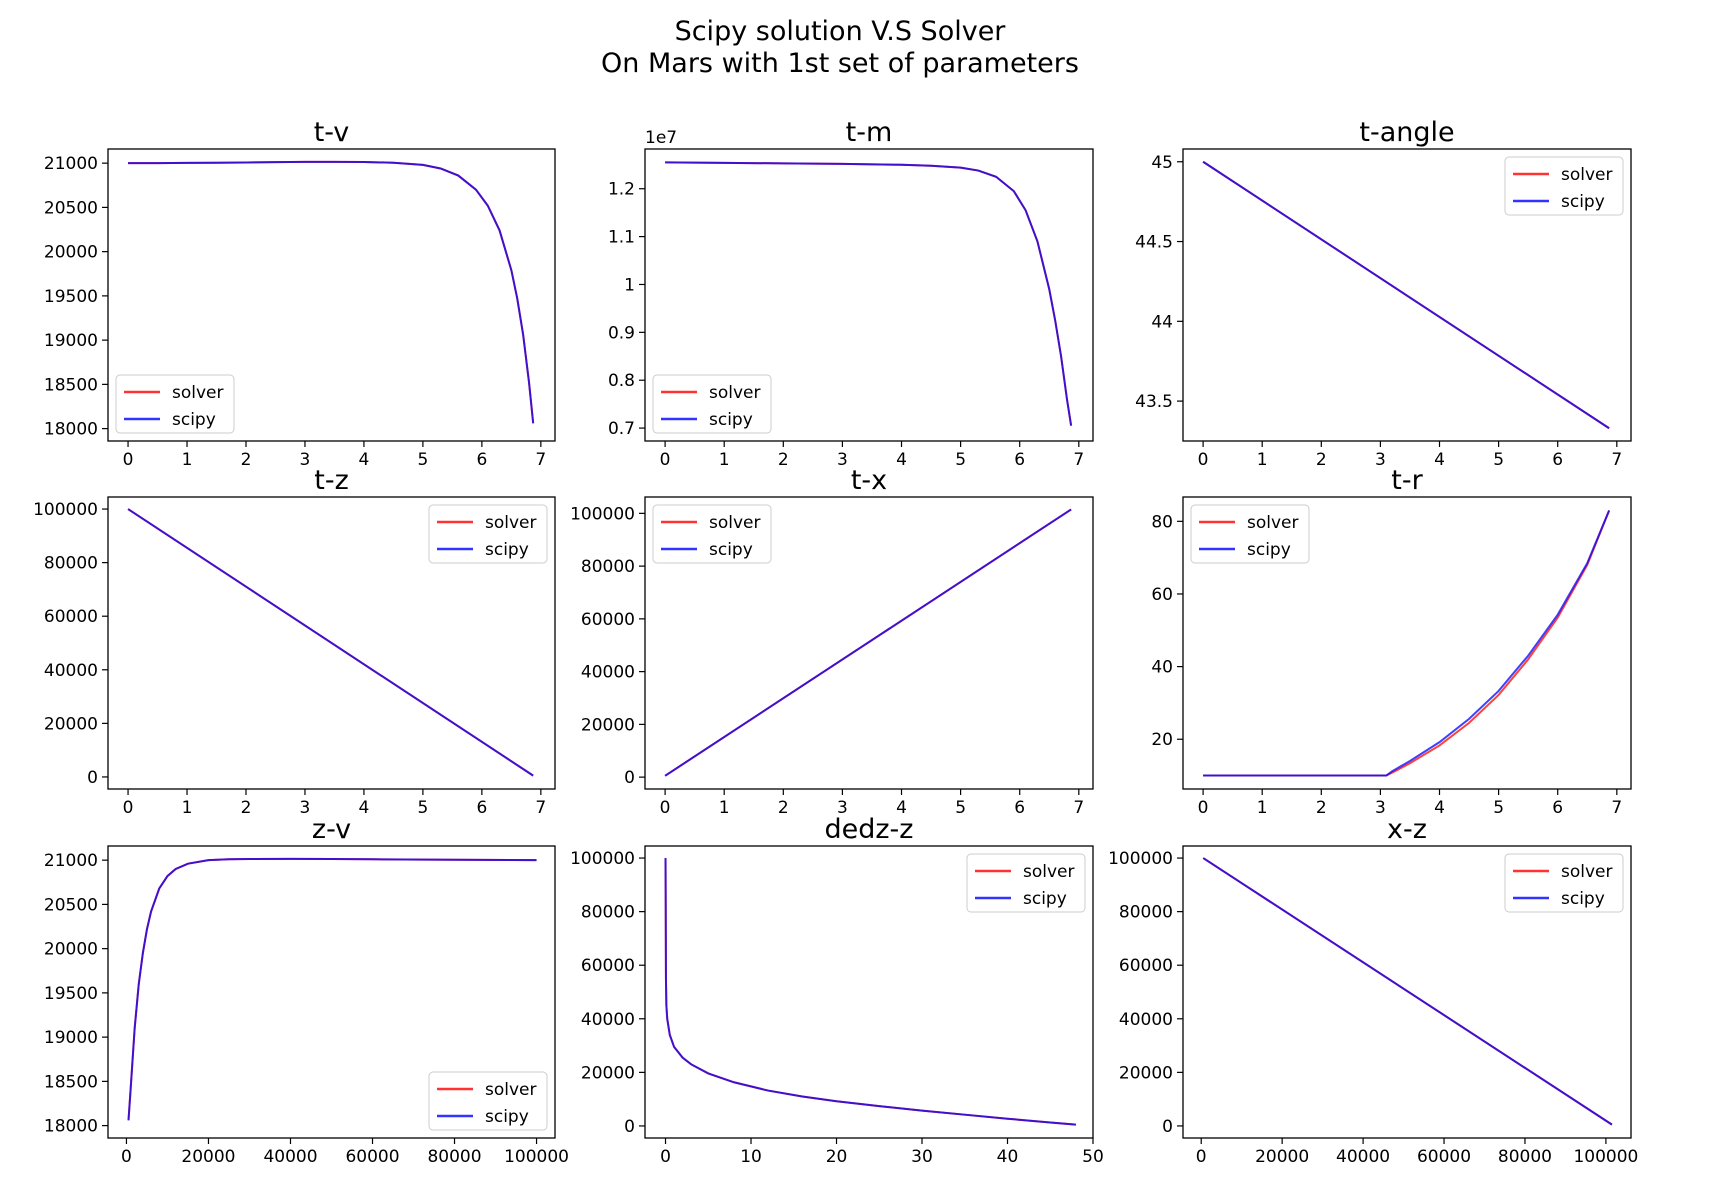 Image resolution: width=1712 pixels, height=1184 pixels. Describe the element at coordinates (1162, 595) in the screenshot. I see `y-tick-label: 60` at that location.